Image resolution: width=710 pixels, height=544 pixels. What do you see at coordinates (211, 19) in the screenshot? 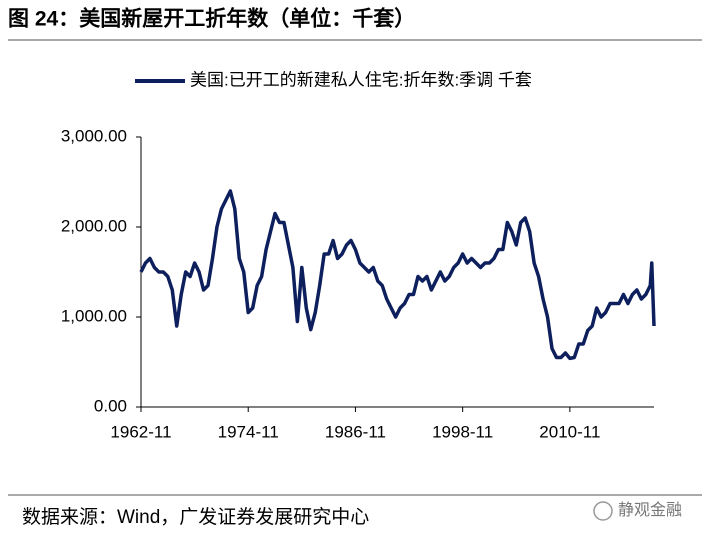
I see `page-title: 图 24：美国新屋开工折年数（单位：千套）` at bounding box center [211, 19].